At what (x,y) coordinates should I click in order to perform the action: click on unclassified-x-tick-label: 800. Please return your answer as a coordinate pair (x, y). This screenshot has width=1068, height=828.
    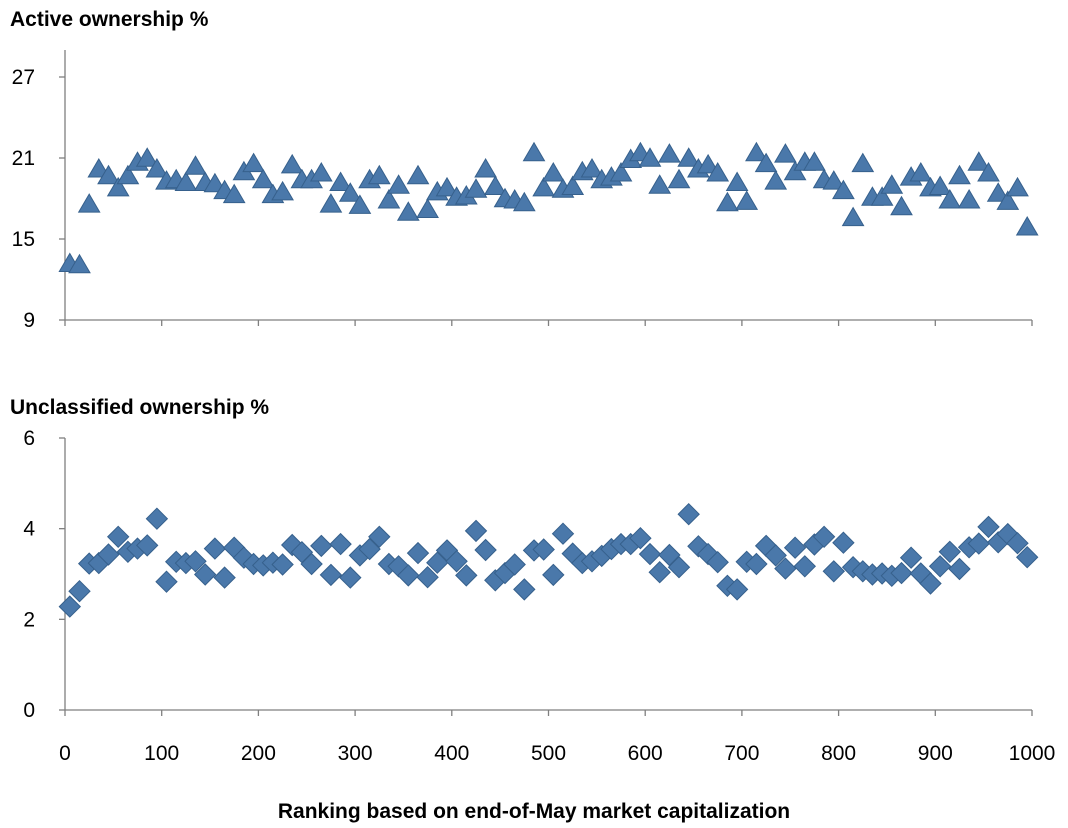
    Looking at the image, I should click on (838, 753).